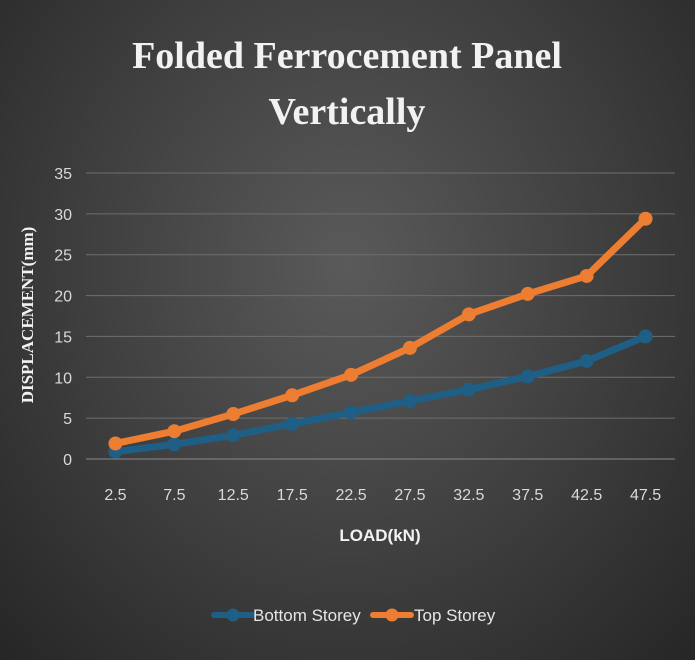 This screenshot has width=695, height=660. Describe the element at coordinates (67, 460) in the screenshot. I see `y-tick-label: 0` at that location.